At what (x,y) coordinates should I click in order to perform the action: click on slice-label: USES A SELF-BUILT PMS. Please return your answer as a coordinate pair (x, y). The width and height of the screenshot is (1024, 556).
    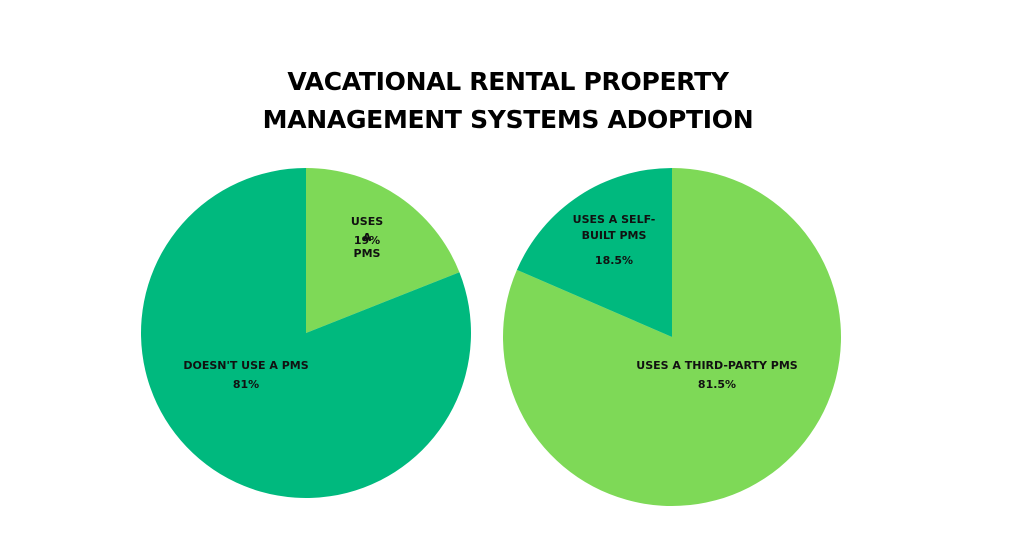
    Looking at the image, I should click on (614, 227).